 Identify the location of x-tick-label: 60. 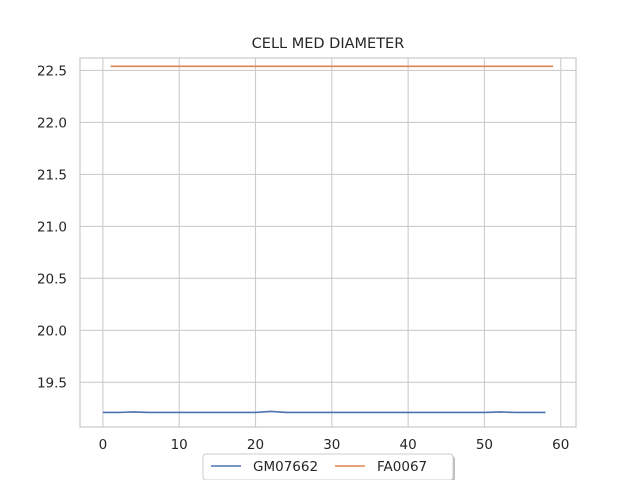
(560, 445).